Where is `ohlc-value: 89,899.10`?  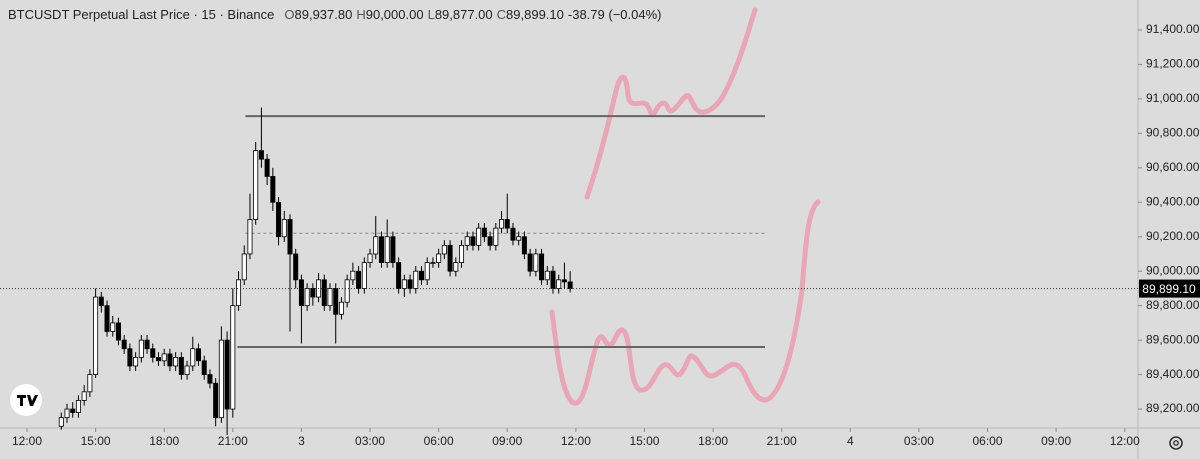
ohlc-value: 89,899.10 is located at coordinates (535, 14).